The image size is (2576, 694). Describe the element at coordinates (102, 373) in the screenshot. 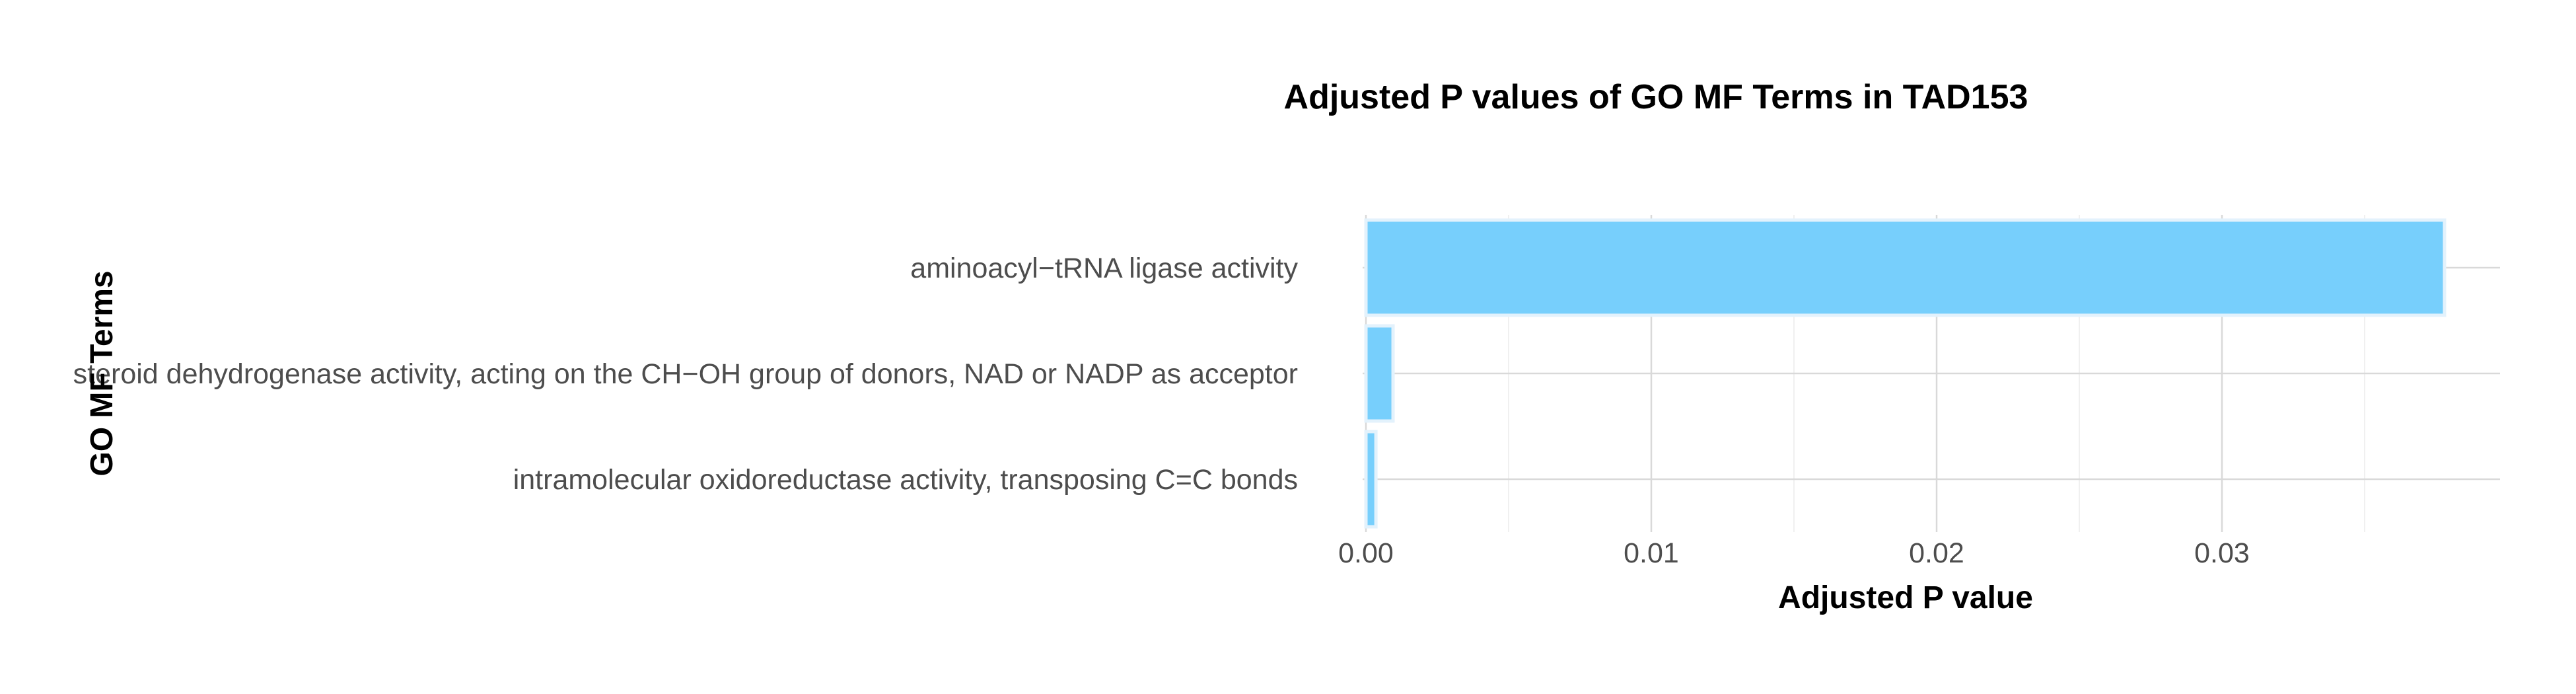

I see `y-axis-title: GO MF Terms` at that location.